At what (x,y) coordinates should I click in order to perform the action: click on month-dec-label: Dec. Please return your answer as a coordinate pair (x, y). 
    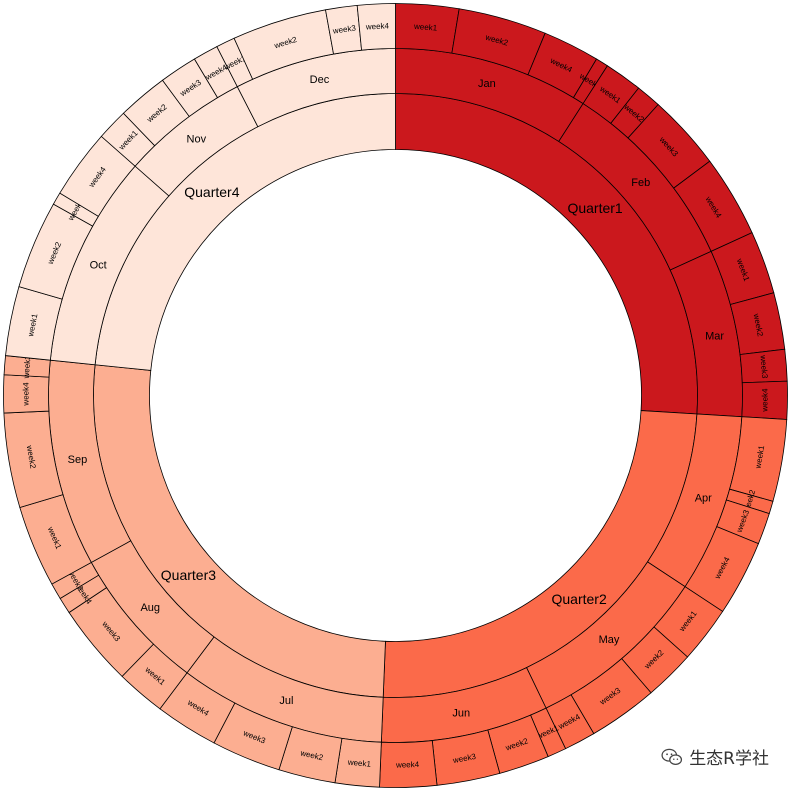
    Looking at the image, I should click on (320, 80).